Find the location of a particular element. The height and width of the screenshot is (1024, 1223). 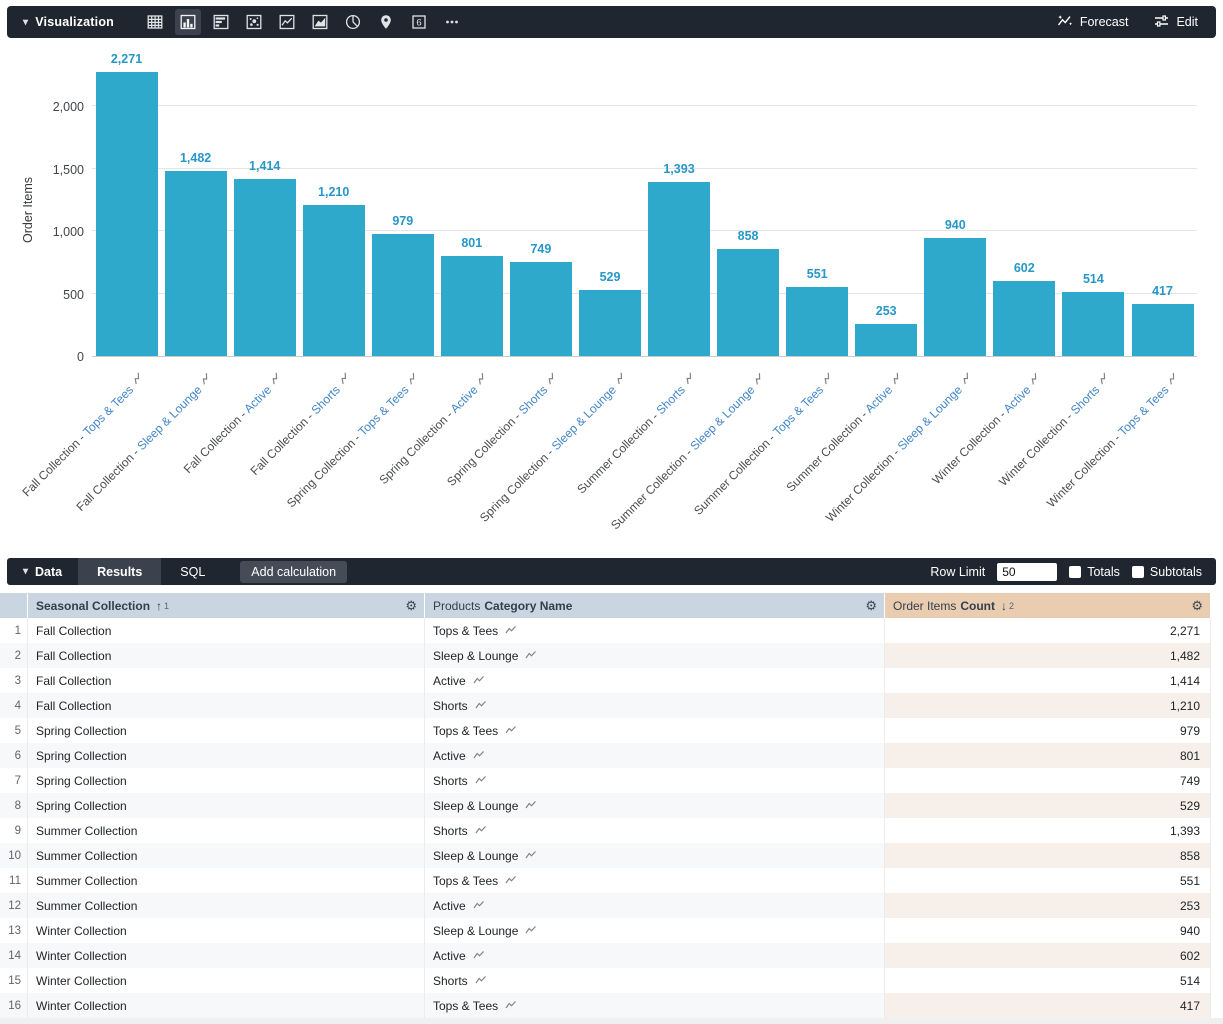

row-limit-input is located at coordinates (1027, 571).